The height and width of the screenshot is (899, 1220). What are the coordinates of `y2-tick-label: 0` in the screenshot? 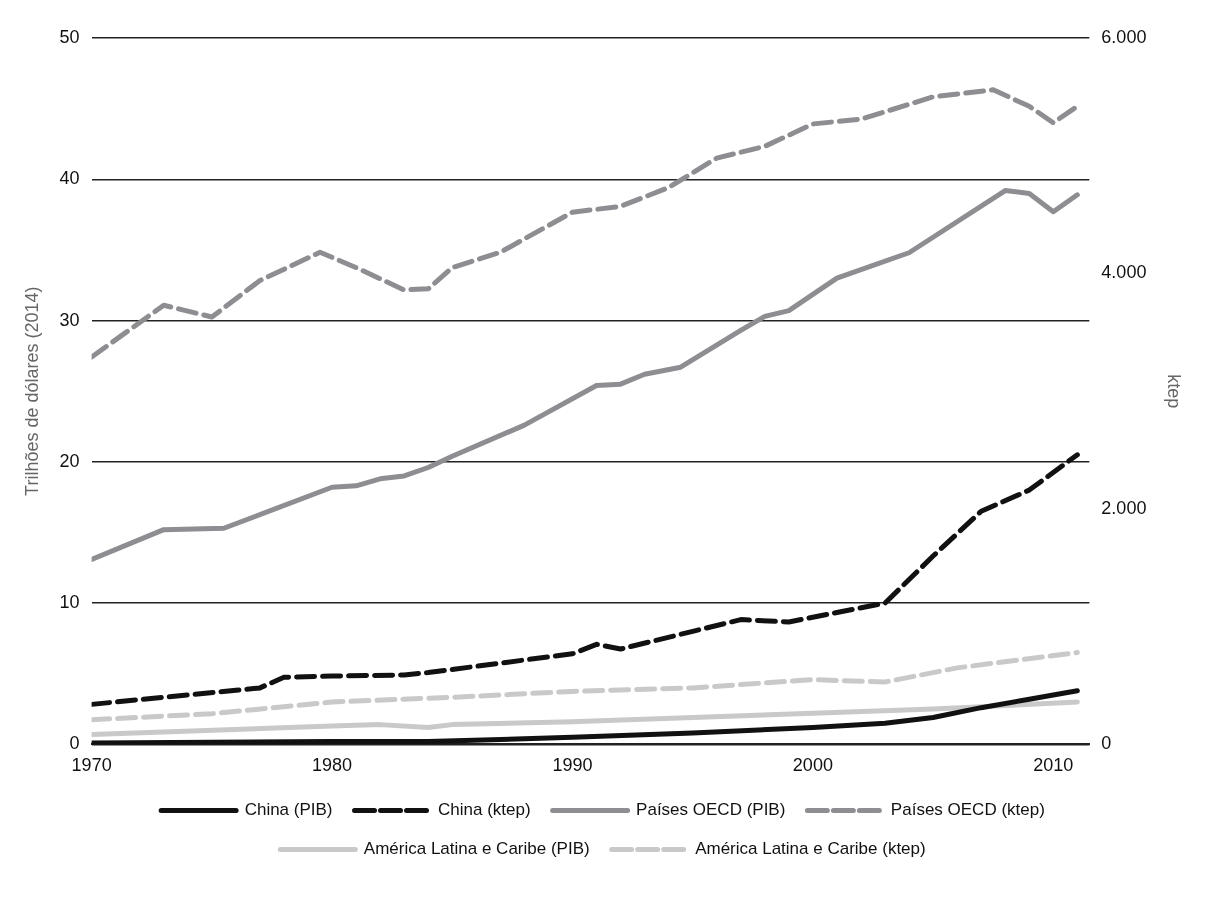 It's located at (1106, 743).